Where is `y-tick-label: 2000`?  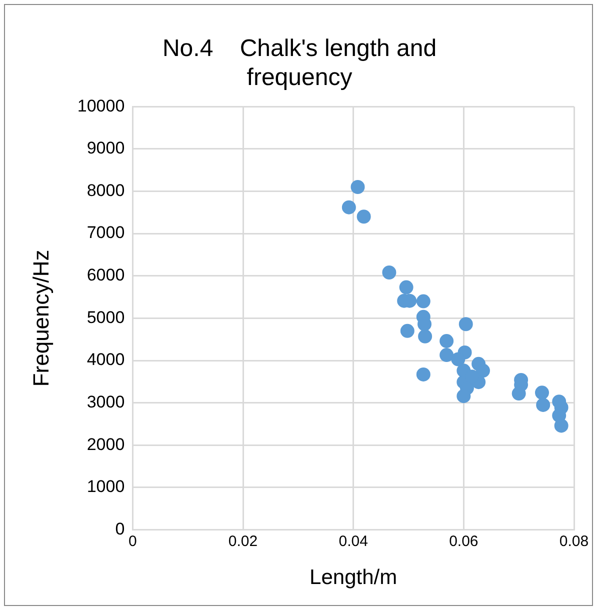
y-tick-label: 2000 is located at coordinates (105, 444).